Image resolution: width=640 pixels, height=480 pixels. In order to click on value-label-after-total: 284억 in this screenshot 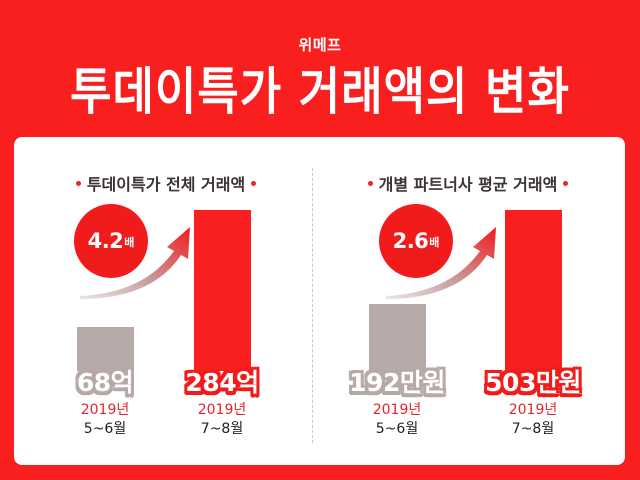, I will do `click(222, 382)`.